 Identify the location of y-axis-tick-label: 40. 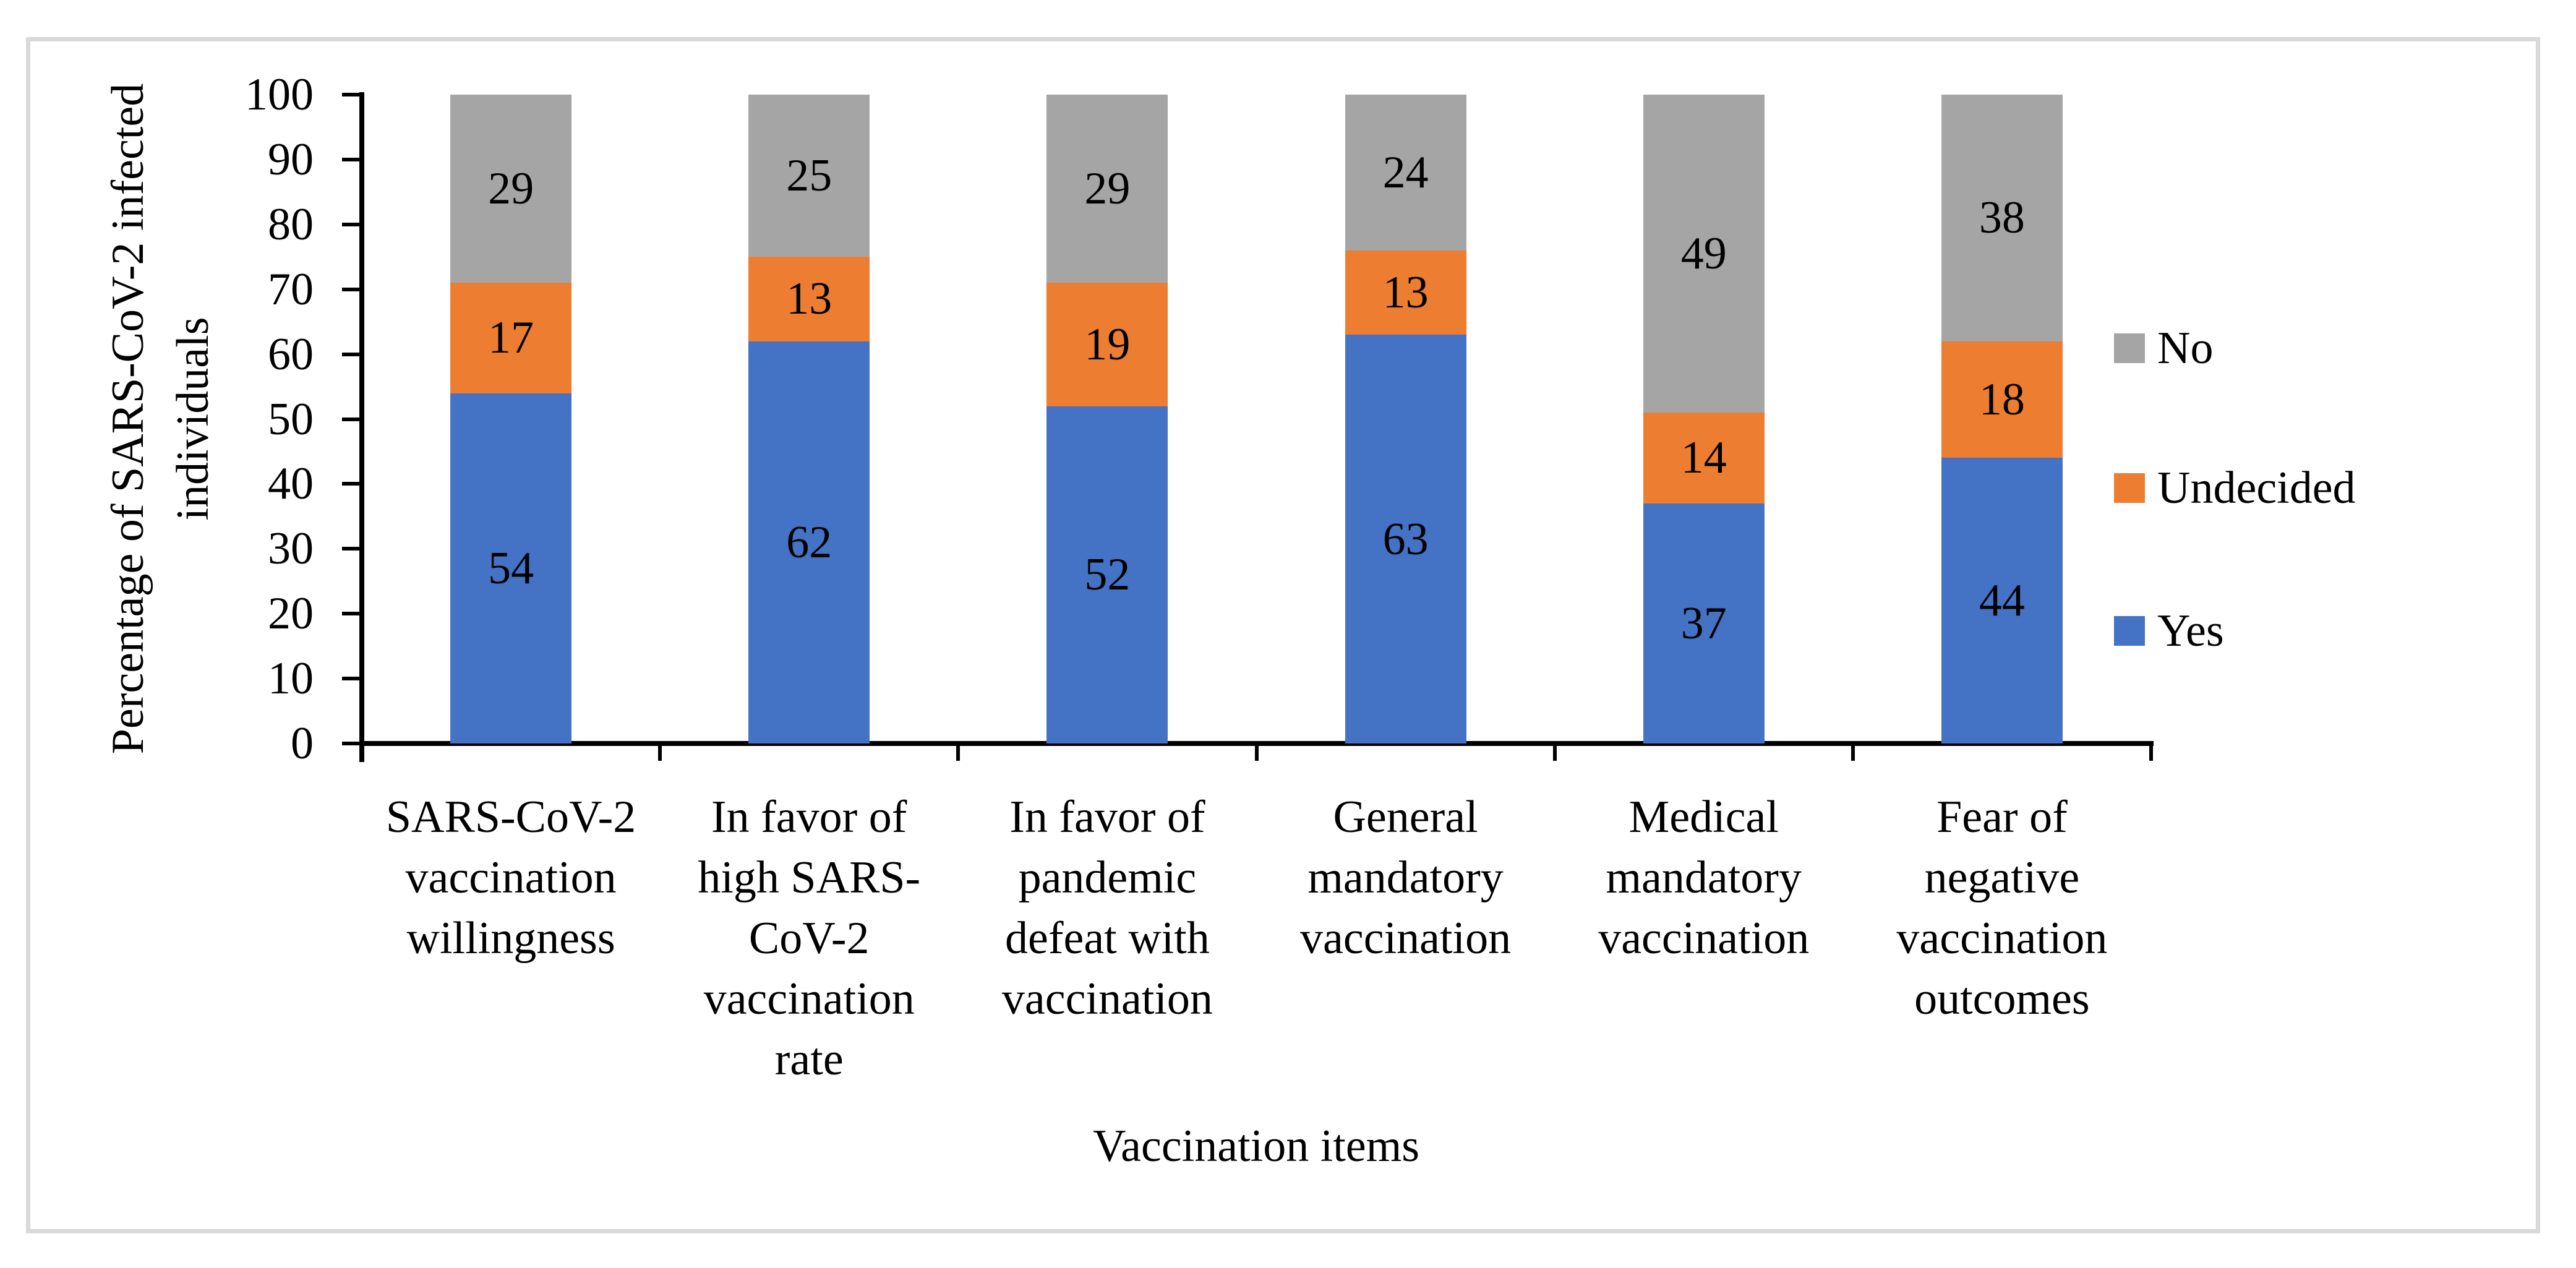
(291, 484).